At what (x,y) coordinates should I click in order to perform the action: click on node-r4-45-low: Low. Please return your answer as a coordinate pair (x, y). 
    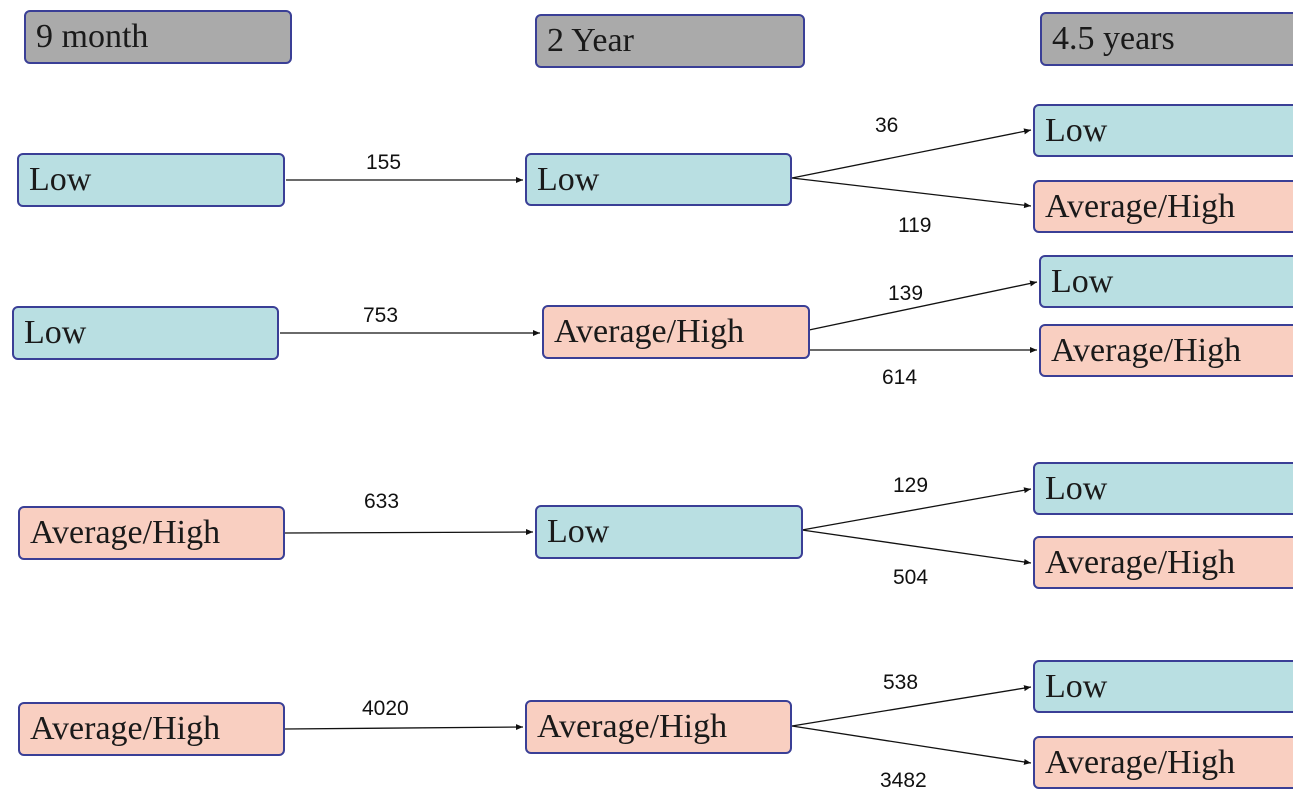
    Looking at the image, I should click on (1163, 686).